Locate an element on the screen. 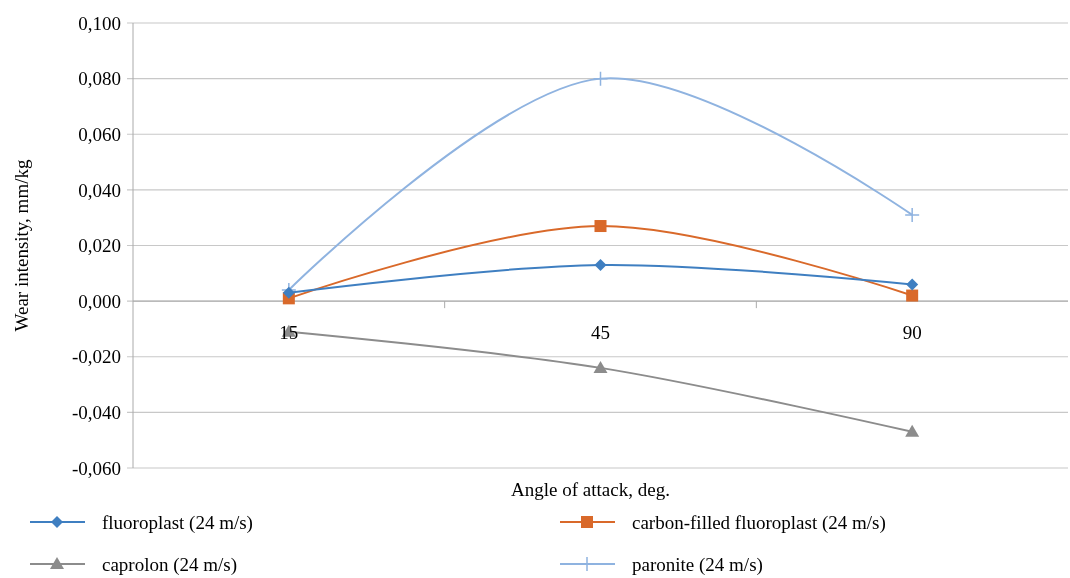 The width and height of the screenshot is (1070, 578). legend-label: carbon-filled fluoroplast (24 m/s) is located at coordinates (759, 522).